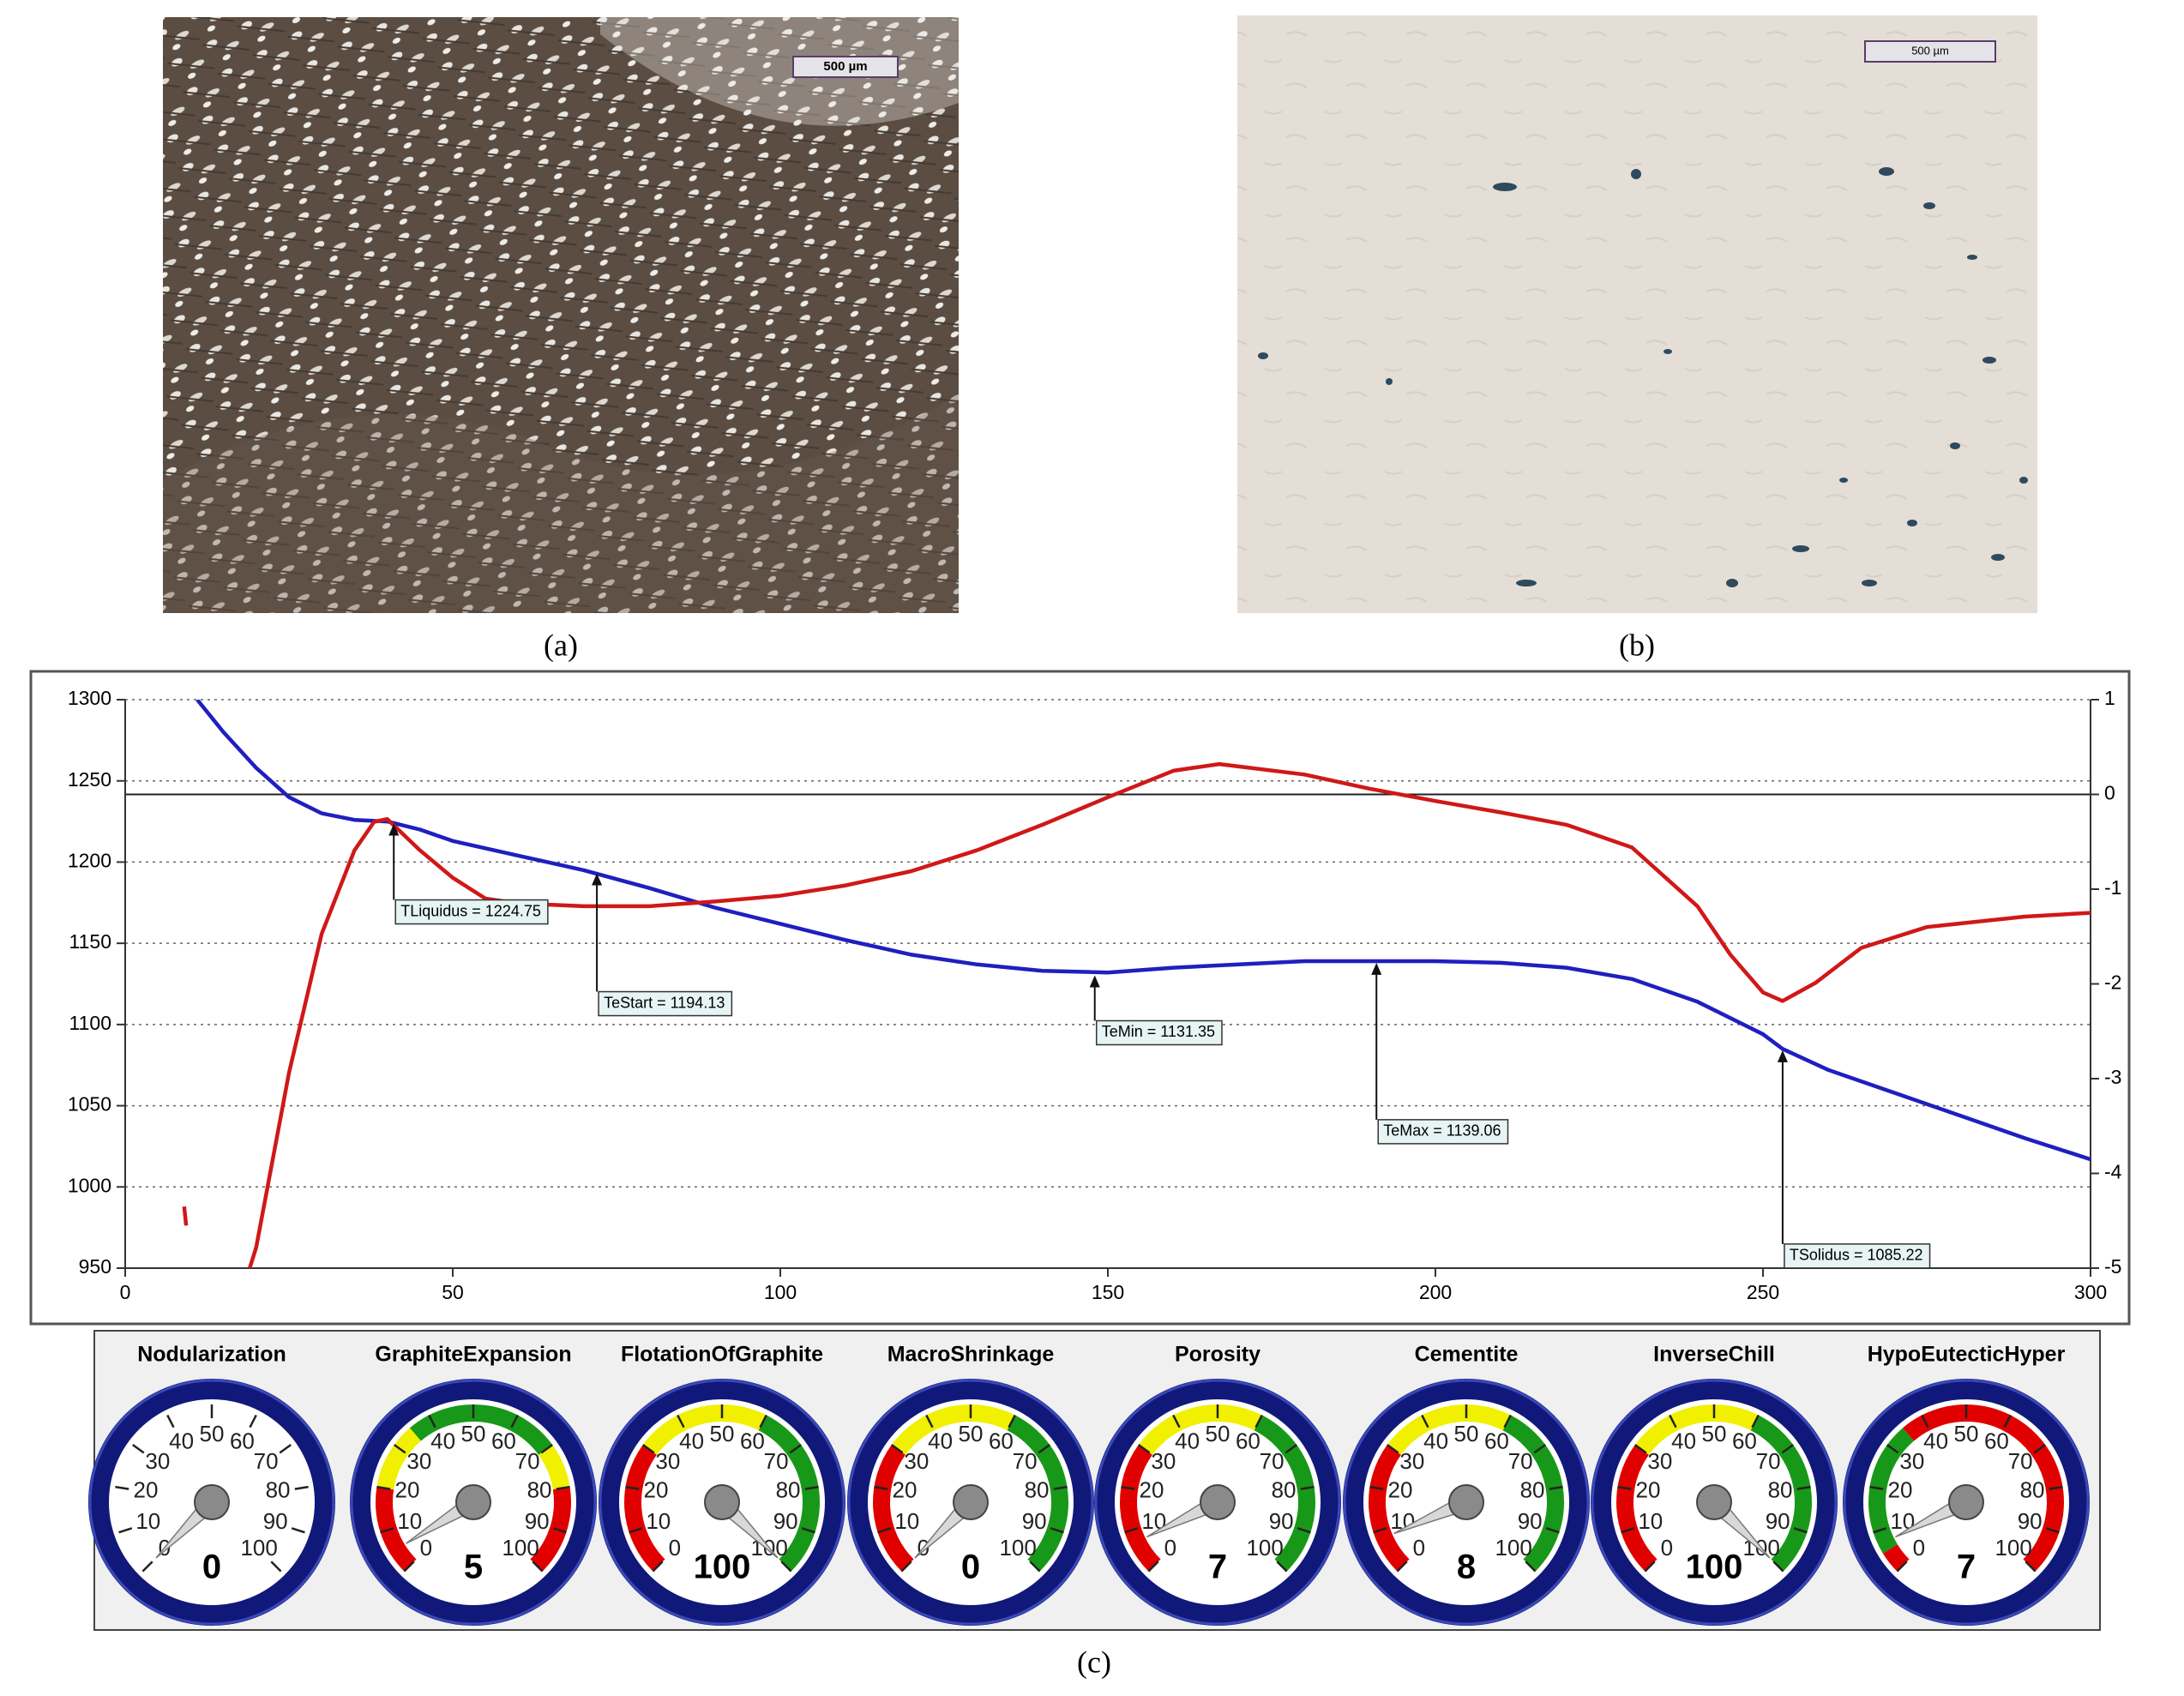  What do you see at coordinates (2109, 793) in the screenshot?
I see `y2-tick-label: 0` at bounding box center [2109, 793].